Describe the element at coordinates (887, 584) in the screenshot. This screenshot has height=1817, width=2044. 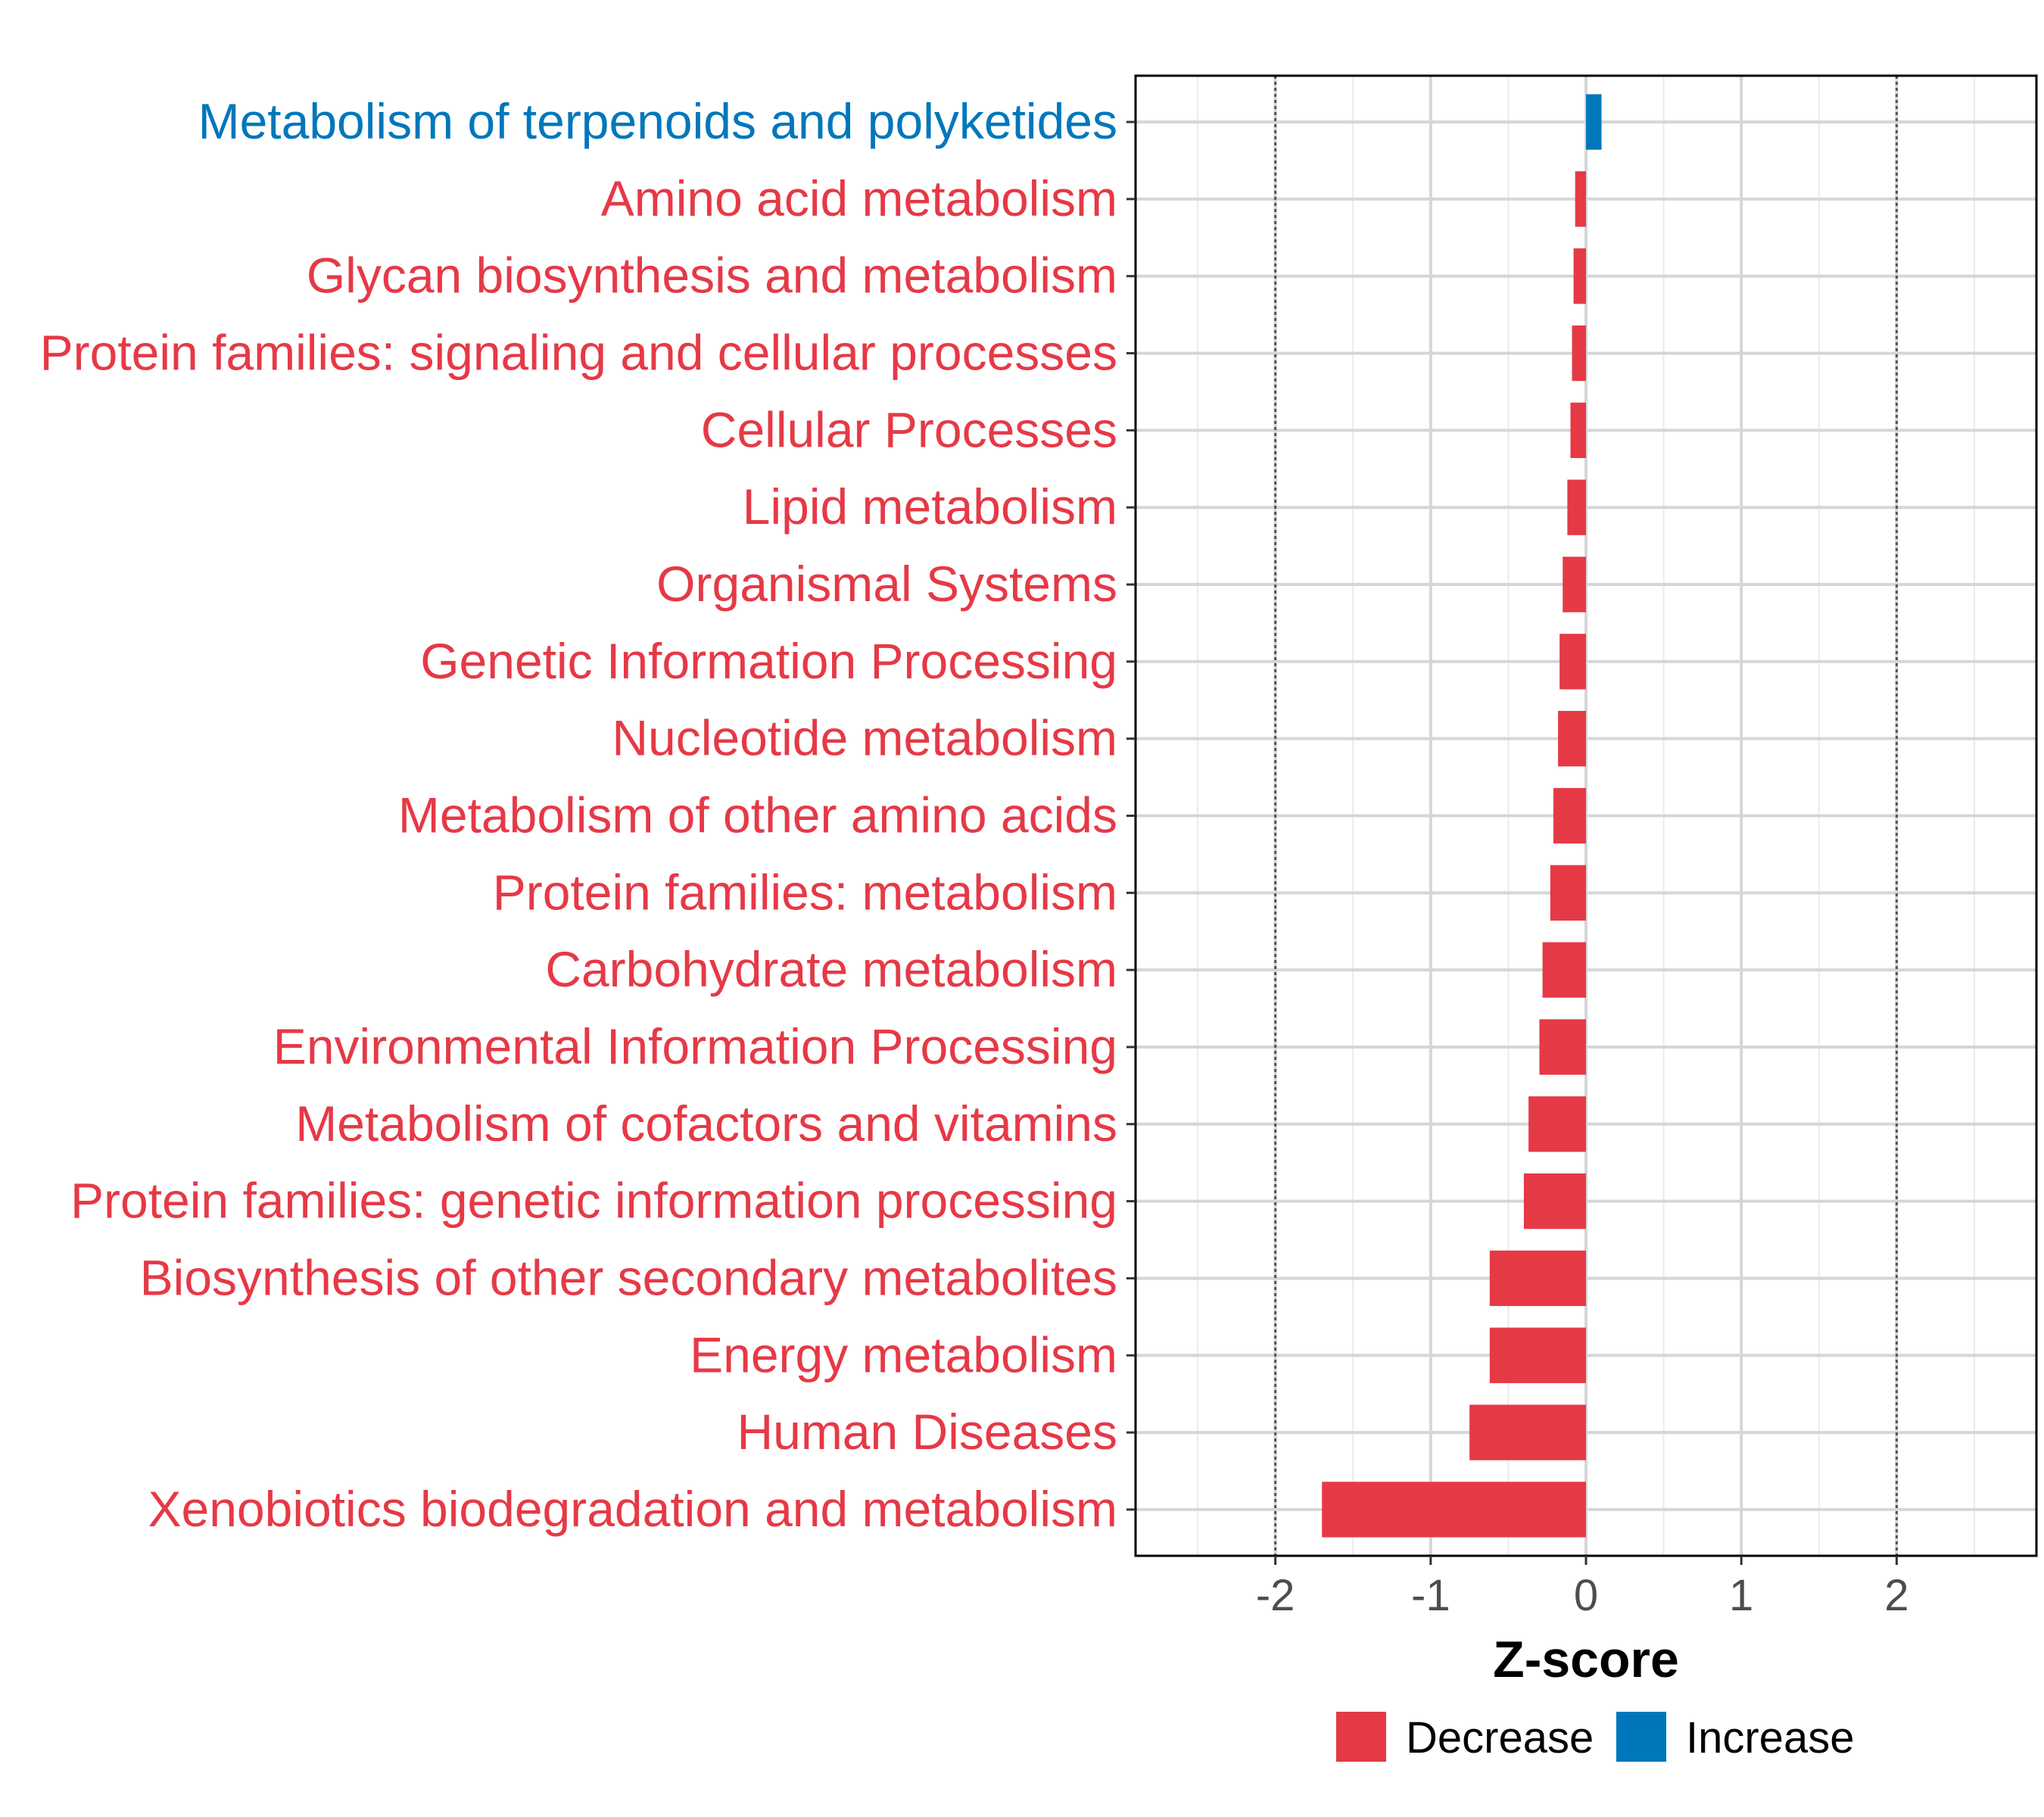
I see `category-label: Organismal Systems` at that location.